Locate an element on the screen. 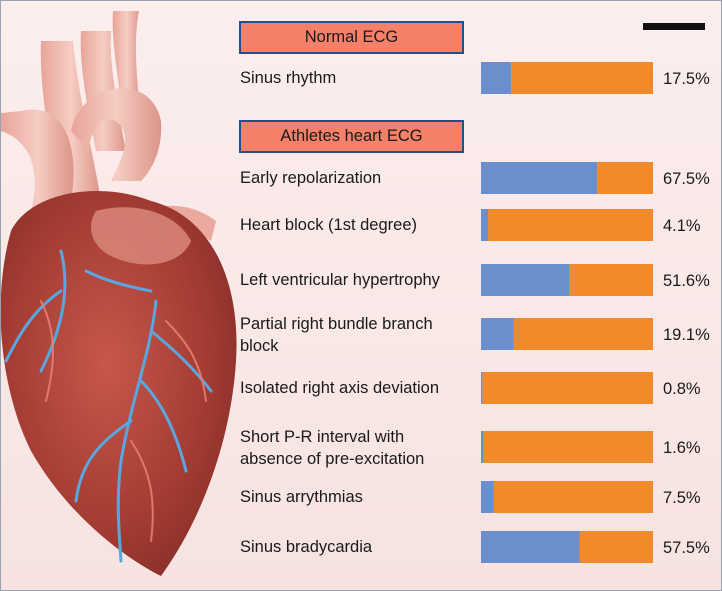 The height and width of the screenshot is (591, 722). row-label-early-repolarization: Early repolarization is located at coordinates (311, 178).